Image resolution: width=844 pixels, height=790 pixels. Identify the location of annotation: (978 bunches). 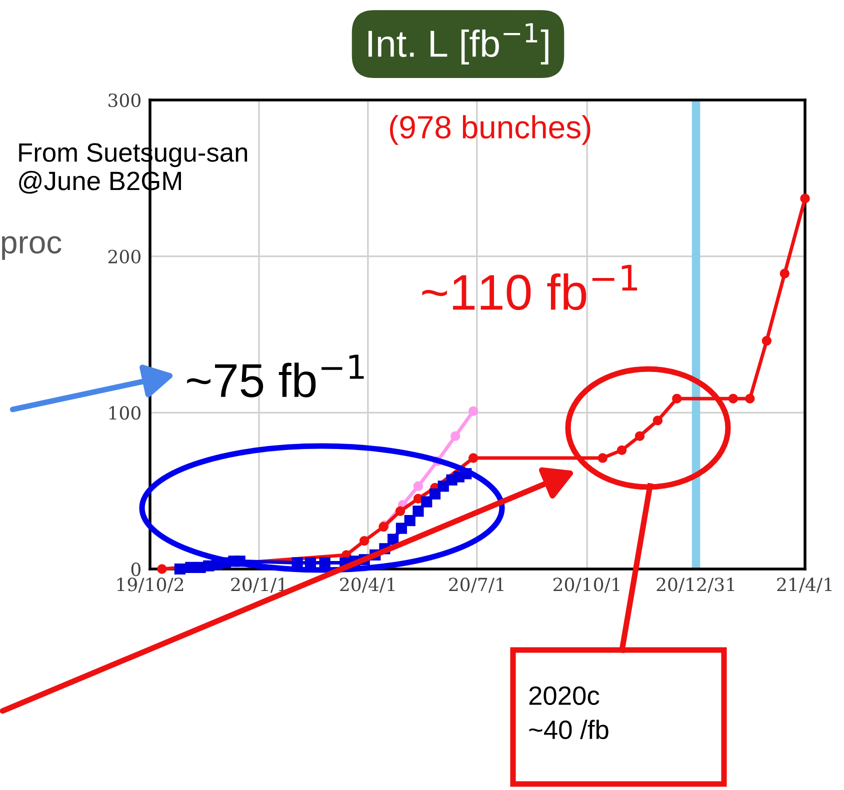
(490, 130).